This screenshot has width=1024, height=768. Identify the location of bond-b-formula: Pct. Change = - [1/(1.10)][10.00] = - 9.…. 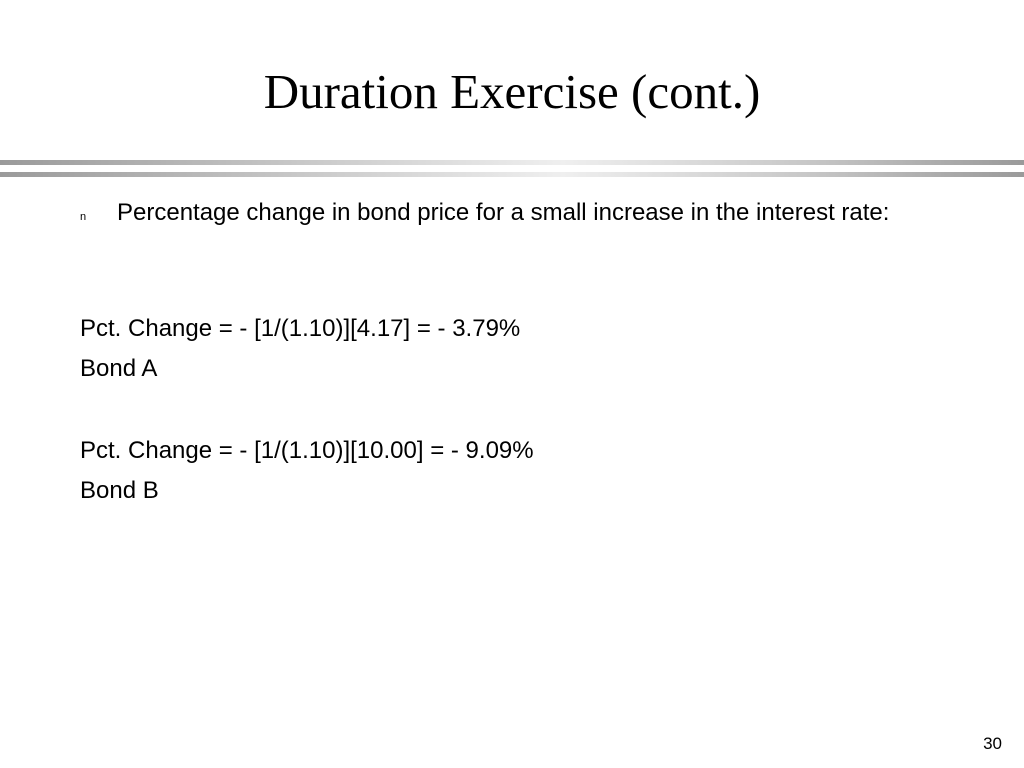
(307, 450).